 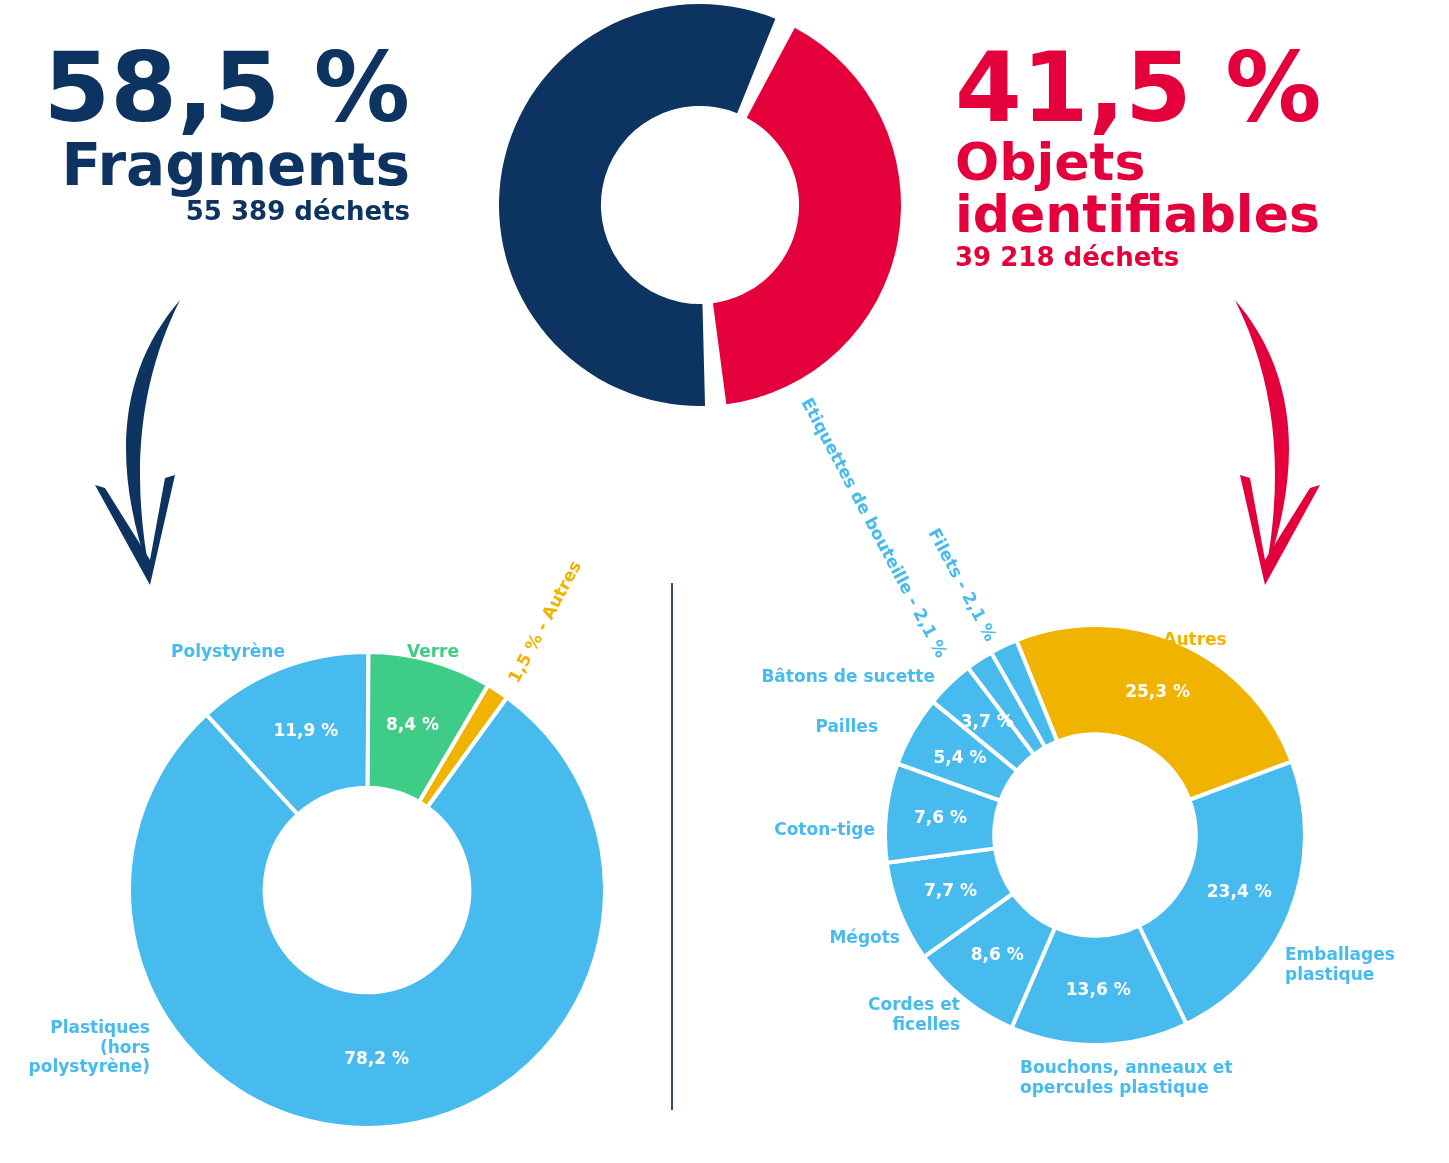 I want to click on text: 39 218 déchets, so click(x=1068, y=257).